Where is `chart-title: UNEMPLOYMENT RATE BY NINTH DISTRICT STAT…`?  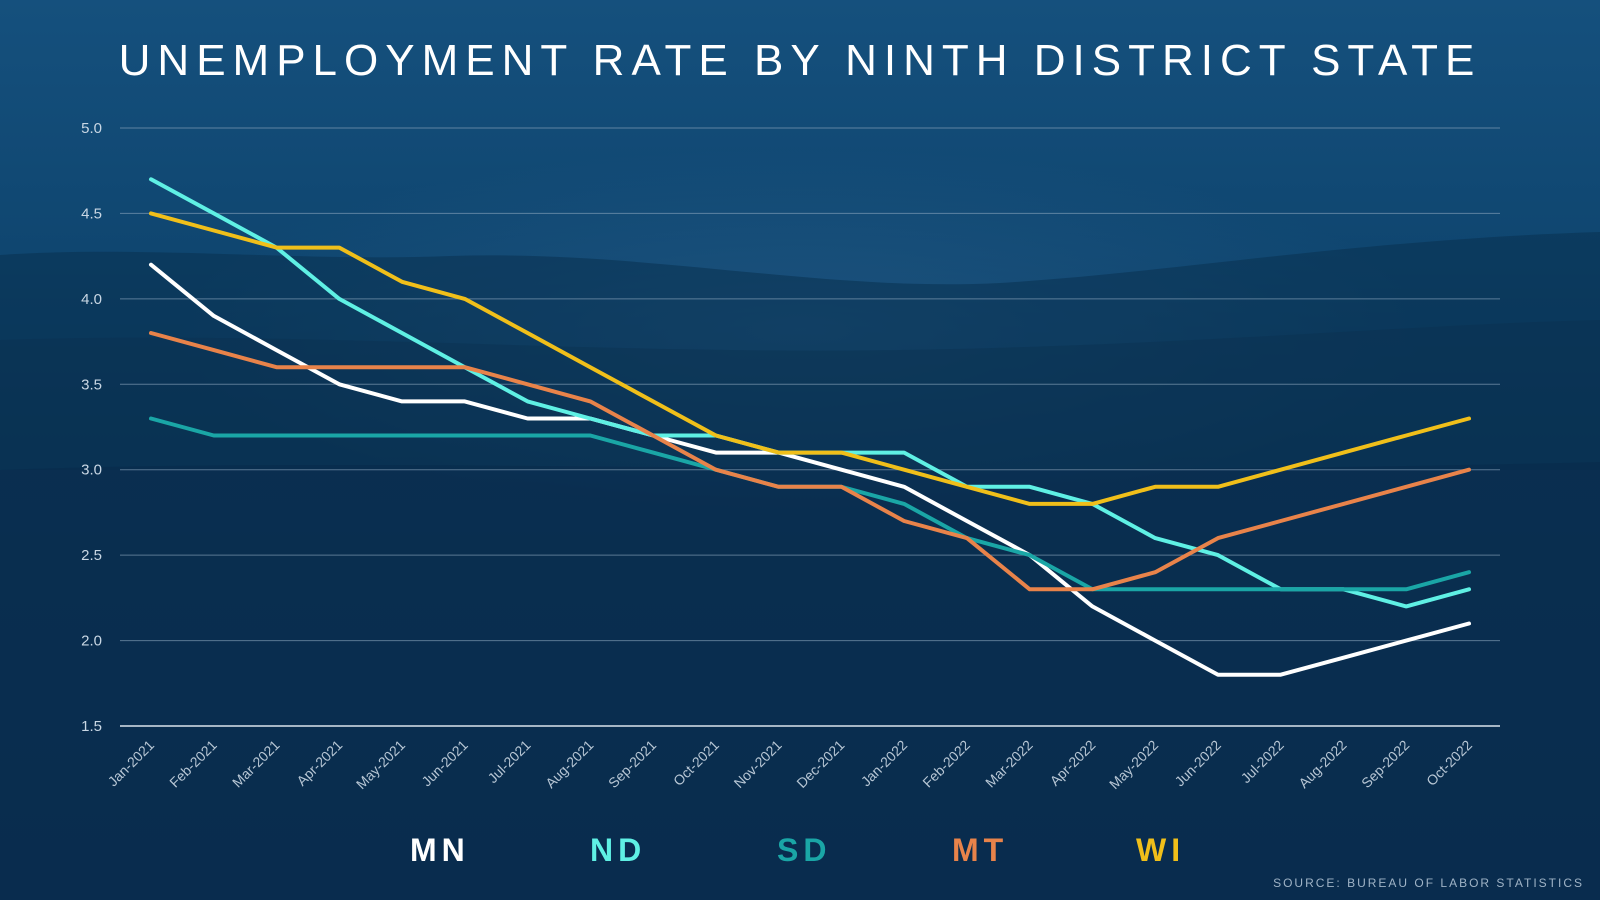
chart-title: UNEMPLOYMENT RATE BY NINTH DISTRICT STAT… is located at coordinates (800, 60).